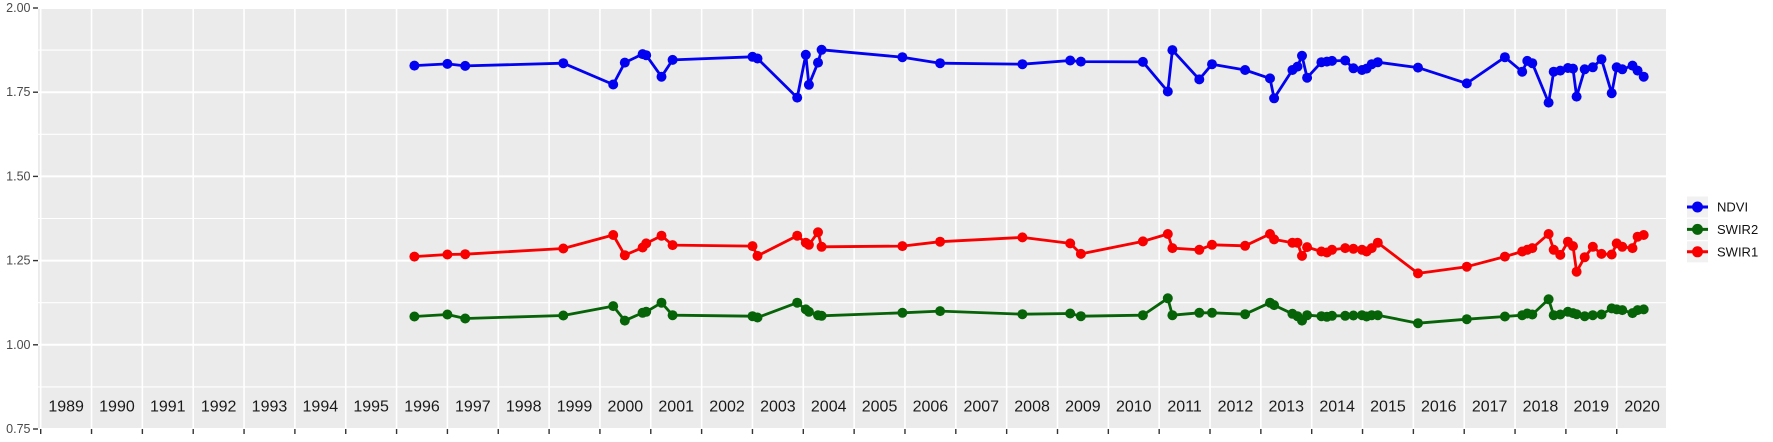 This screenshot has width=1773, height=442. I want to click on x-axis-label: 1996, so click(422, 407).